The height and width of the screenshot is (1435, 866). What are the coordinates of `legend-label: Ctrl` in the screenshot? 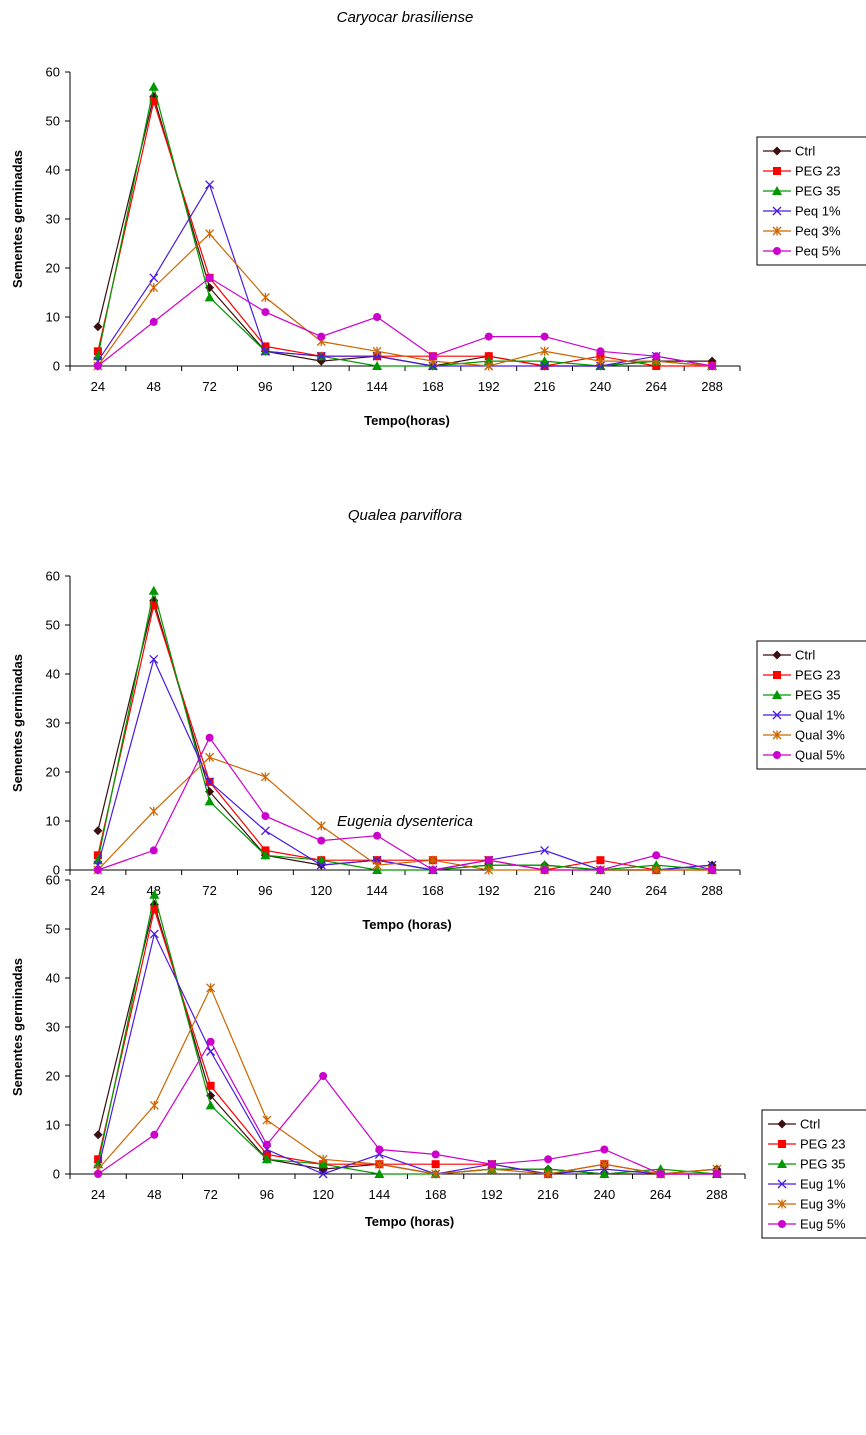 It's located at (810, 1124).